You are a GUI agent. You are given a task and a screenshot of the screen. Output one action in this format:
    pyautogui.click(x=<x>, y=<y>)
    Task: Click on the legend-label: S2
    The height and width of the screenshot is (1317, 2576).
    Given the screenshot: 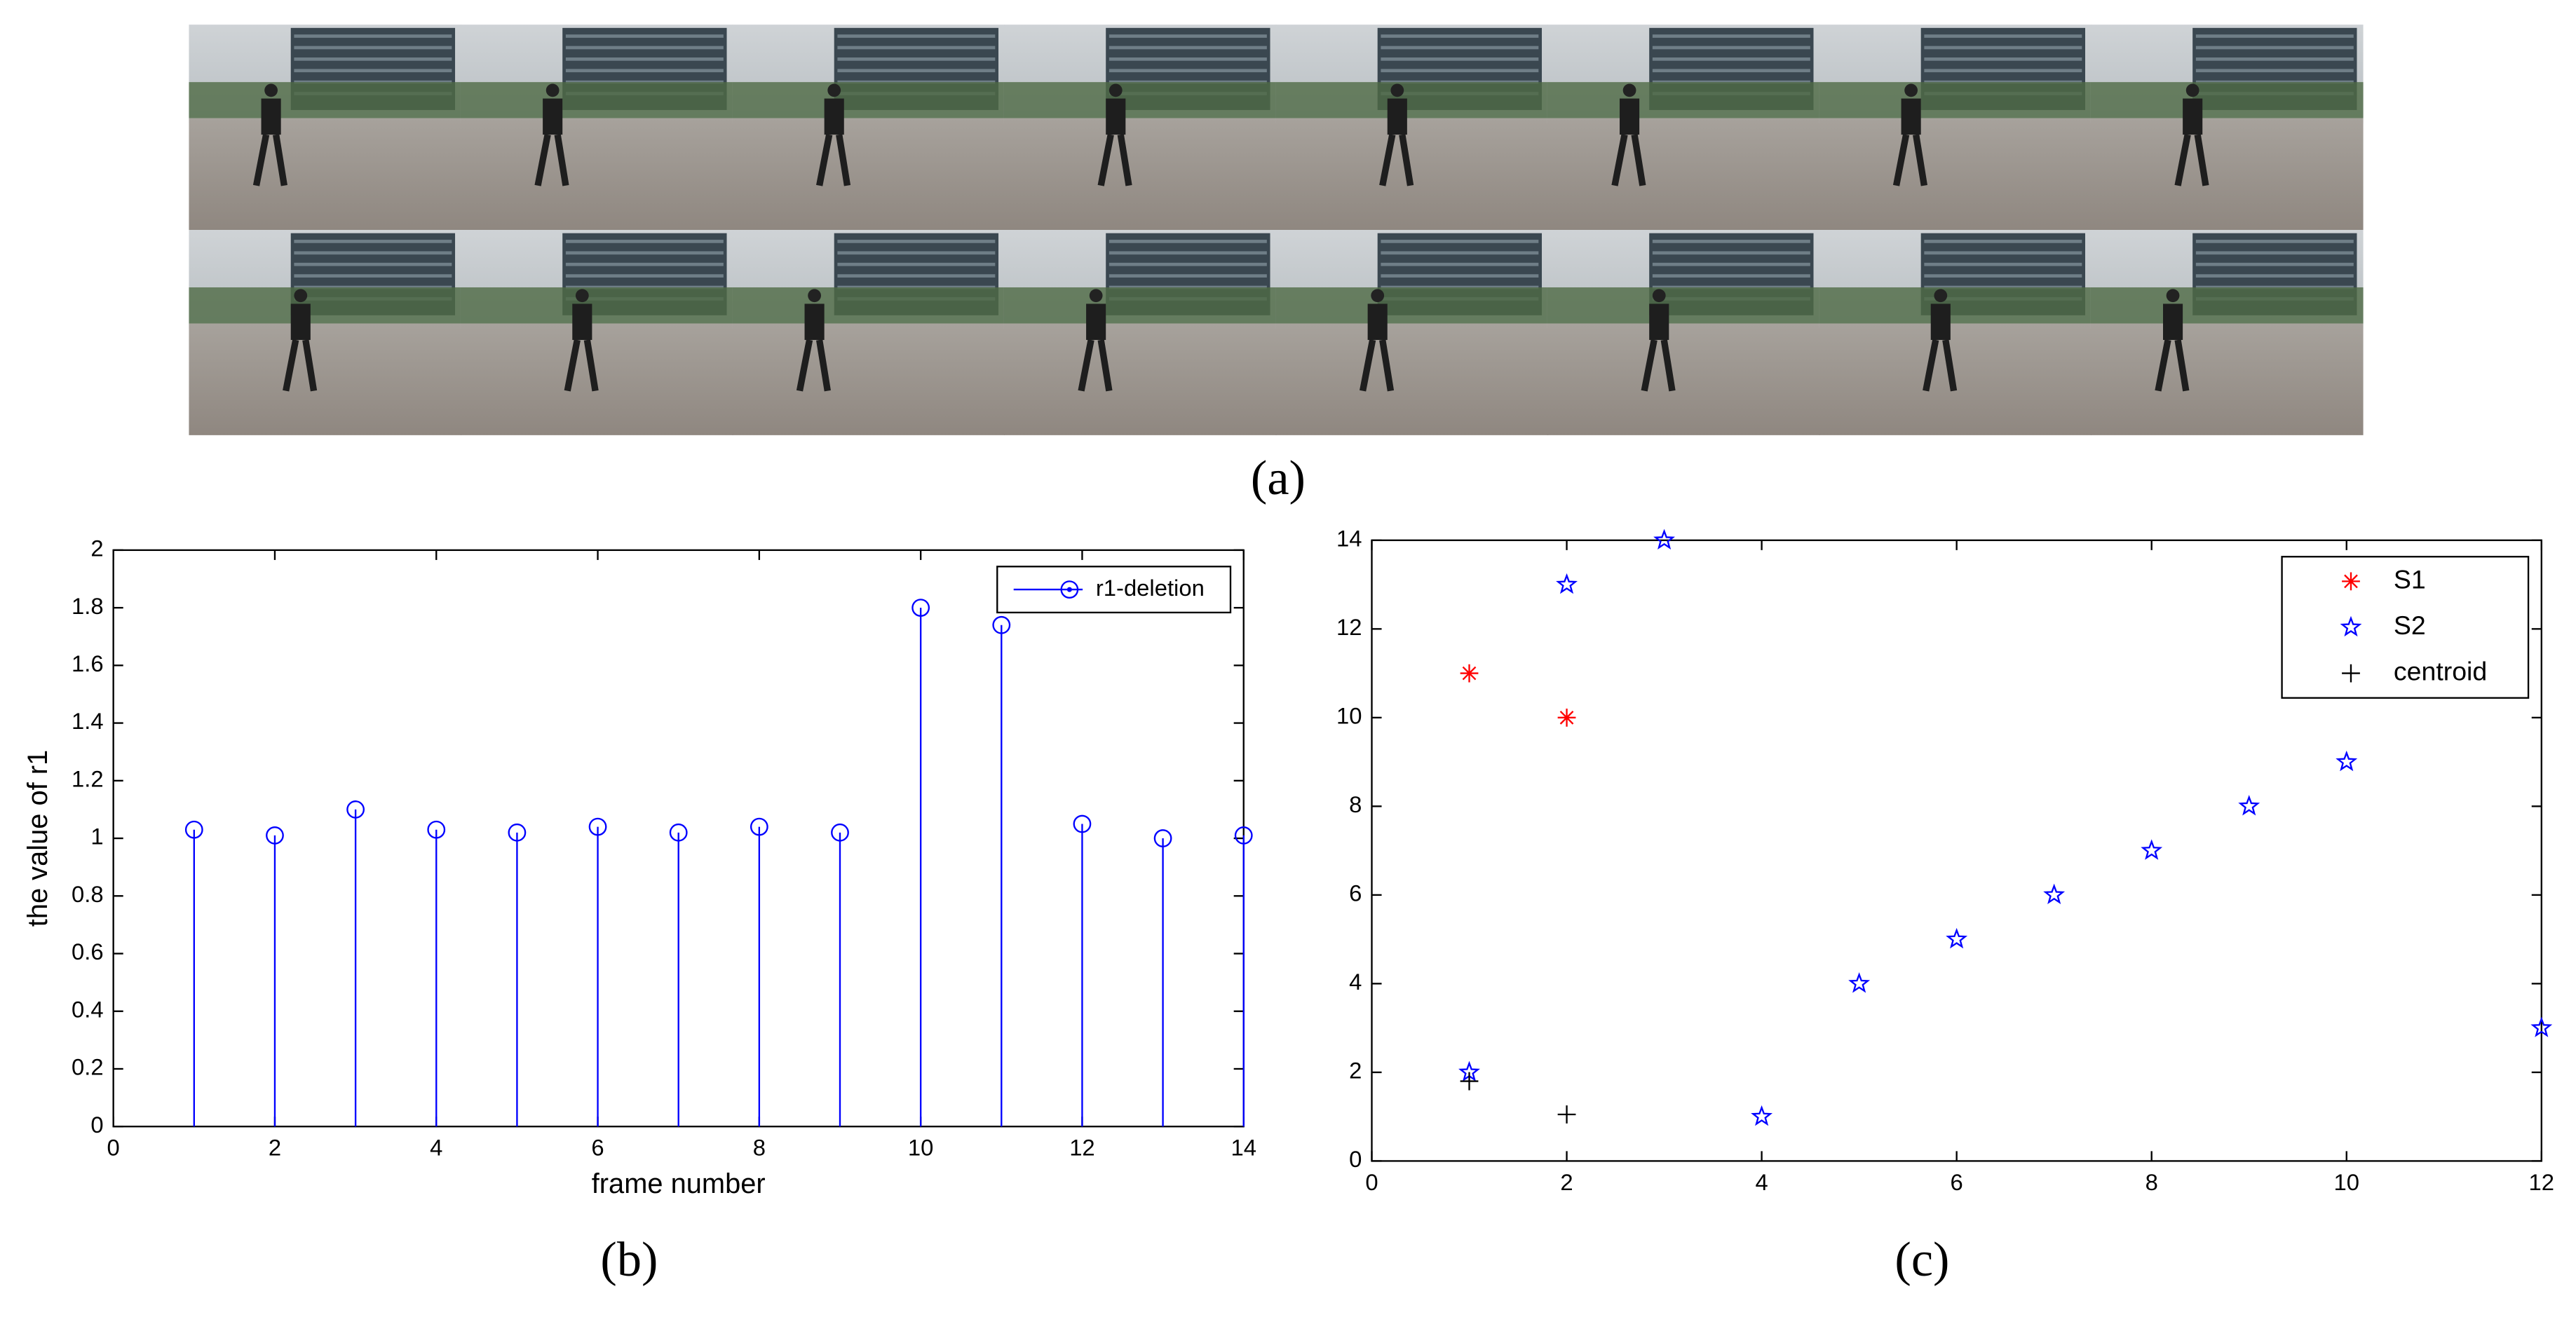 What is the action you would take?
    pyautogui.click(x=2410, y=625)
    